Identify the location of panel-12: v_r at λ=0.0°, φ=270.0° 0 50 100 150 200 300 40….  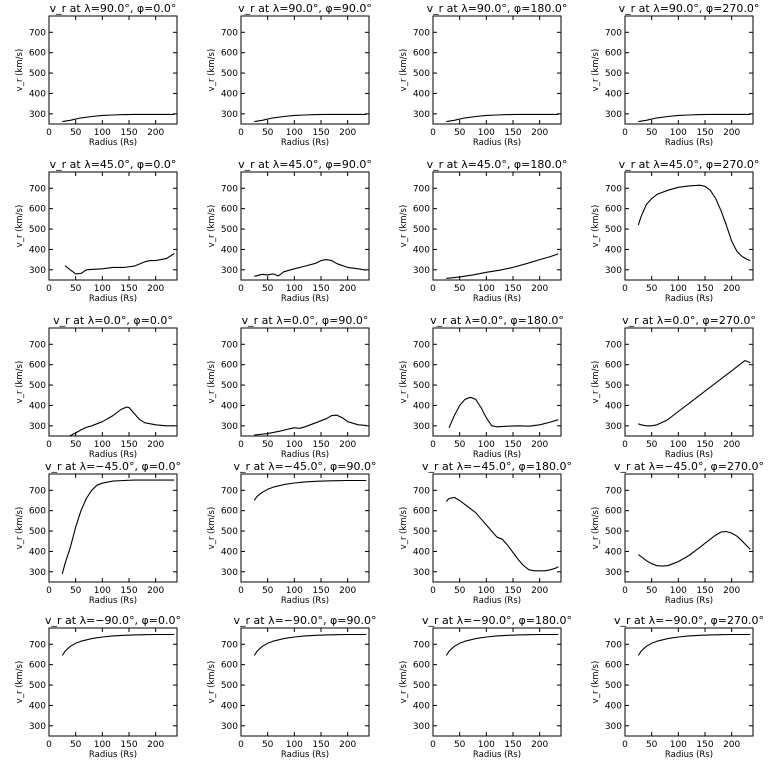
(673, 387).